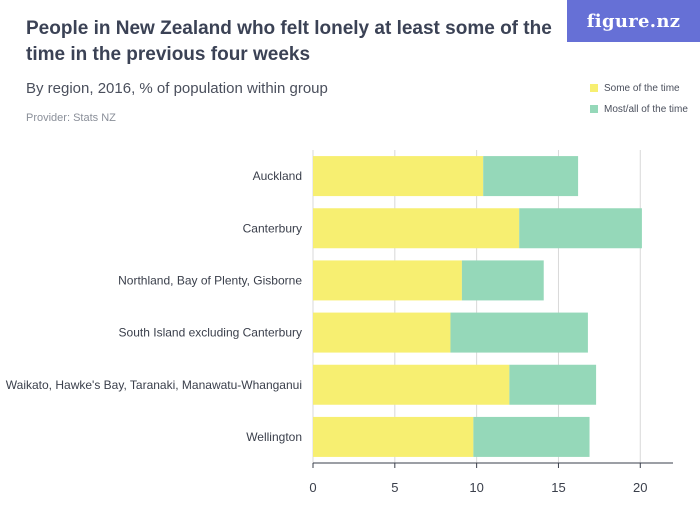 Image resolution: width=700 pixels, height=525 pixels. What do you see at coordinates (394, 487) in the screenshot?
I see `x-tick-label: 5` at bounding box center [394, 487].